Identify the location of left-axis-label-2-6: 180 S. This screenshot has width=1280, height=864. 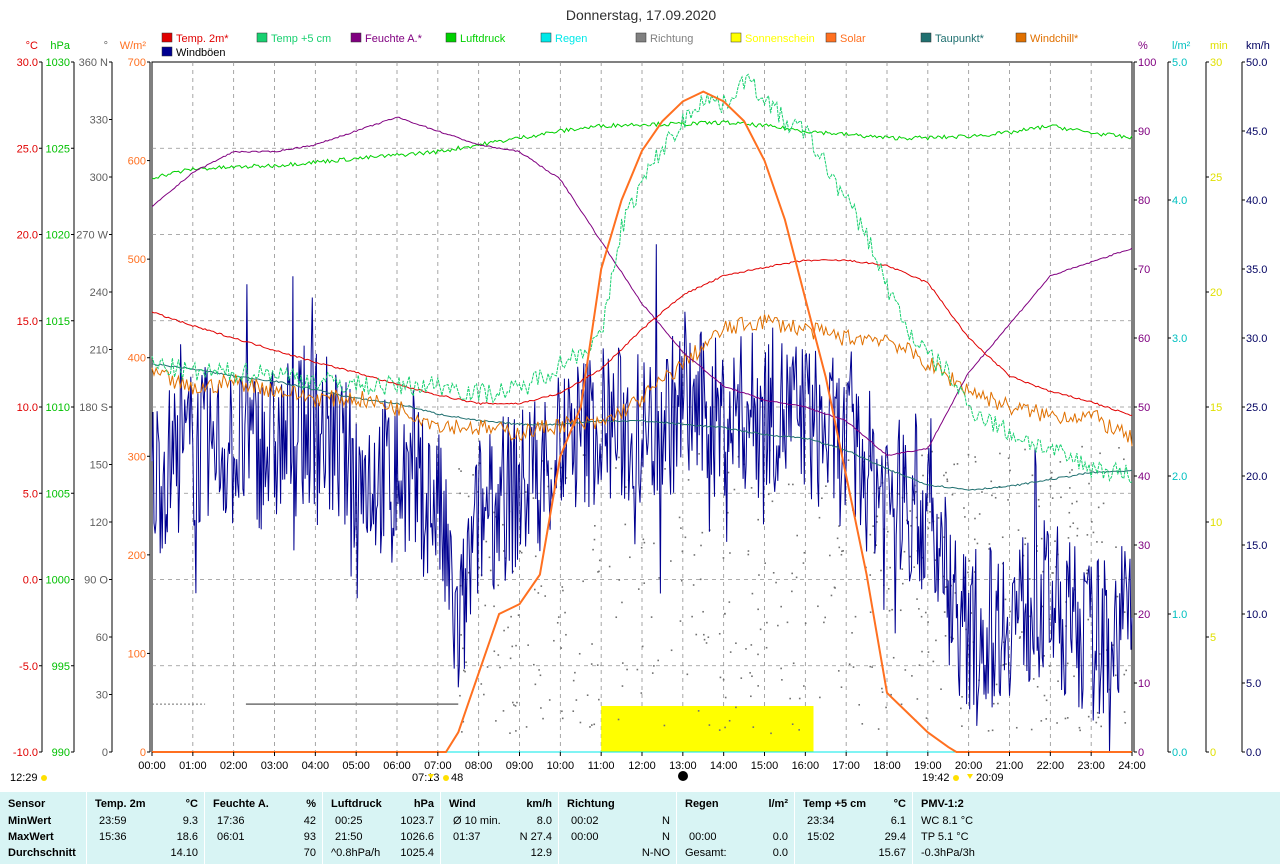
(93, 408).